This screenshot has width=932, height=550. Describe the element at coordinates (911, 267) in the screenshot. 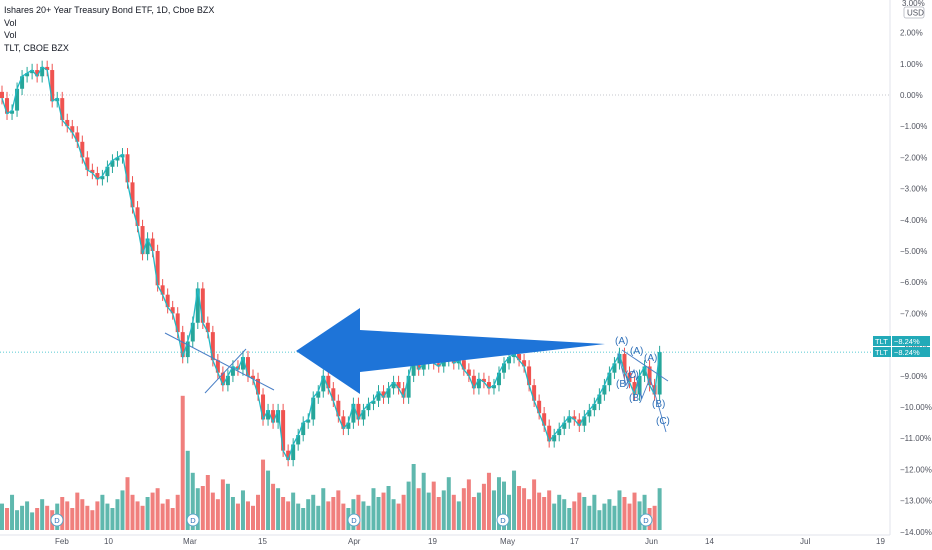

I see `price-axis` at that location.